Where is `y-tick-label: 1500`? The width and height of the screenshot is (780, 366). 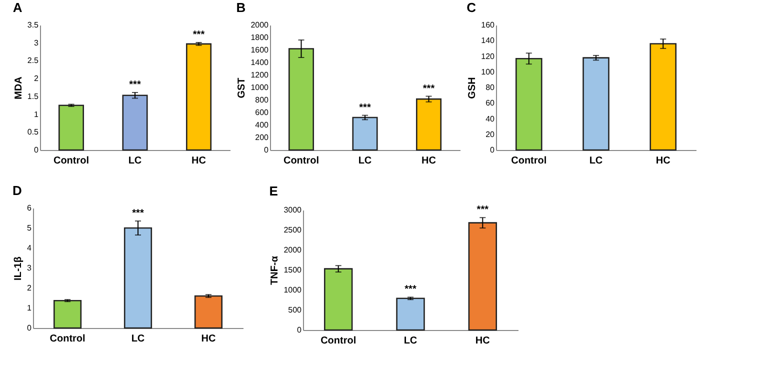
y-tick-label: 1500 is located at coordinates (293, 270).